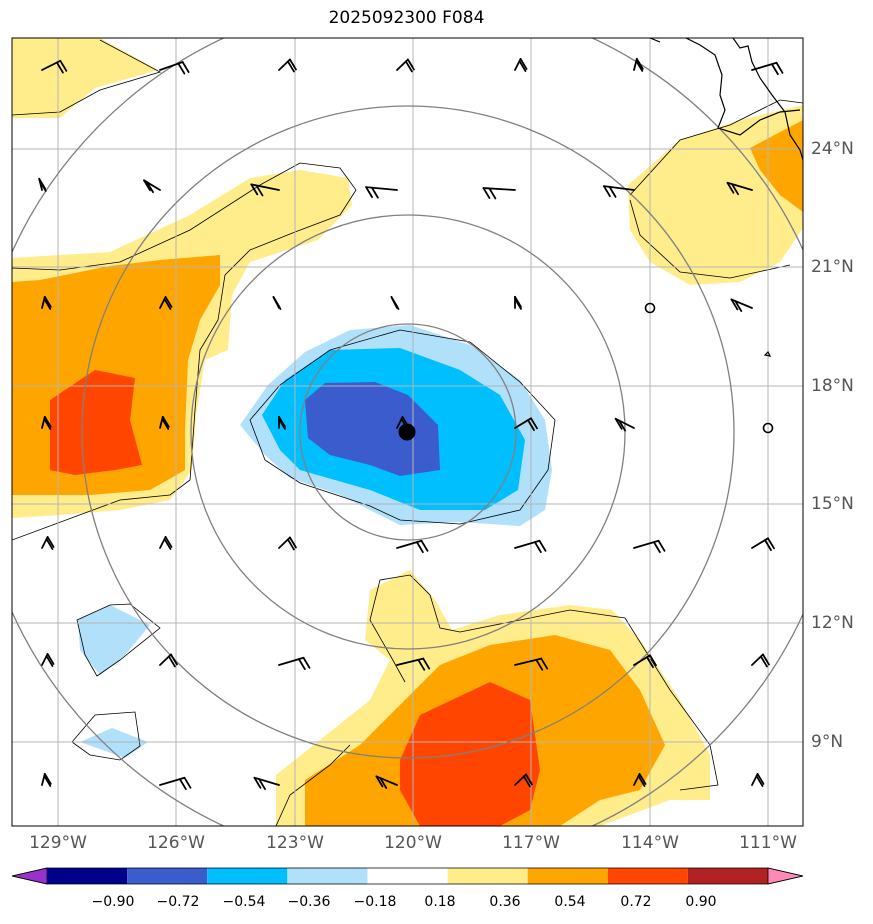 The image size is (873, 924). Describe the element at coordinates (440, 902) in the screenshot. I see `colorbar-tick-label: 0.18` at that location.